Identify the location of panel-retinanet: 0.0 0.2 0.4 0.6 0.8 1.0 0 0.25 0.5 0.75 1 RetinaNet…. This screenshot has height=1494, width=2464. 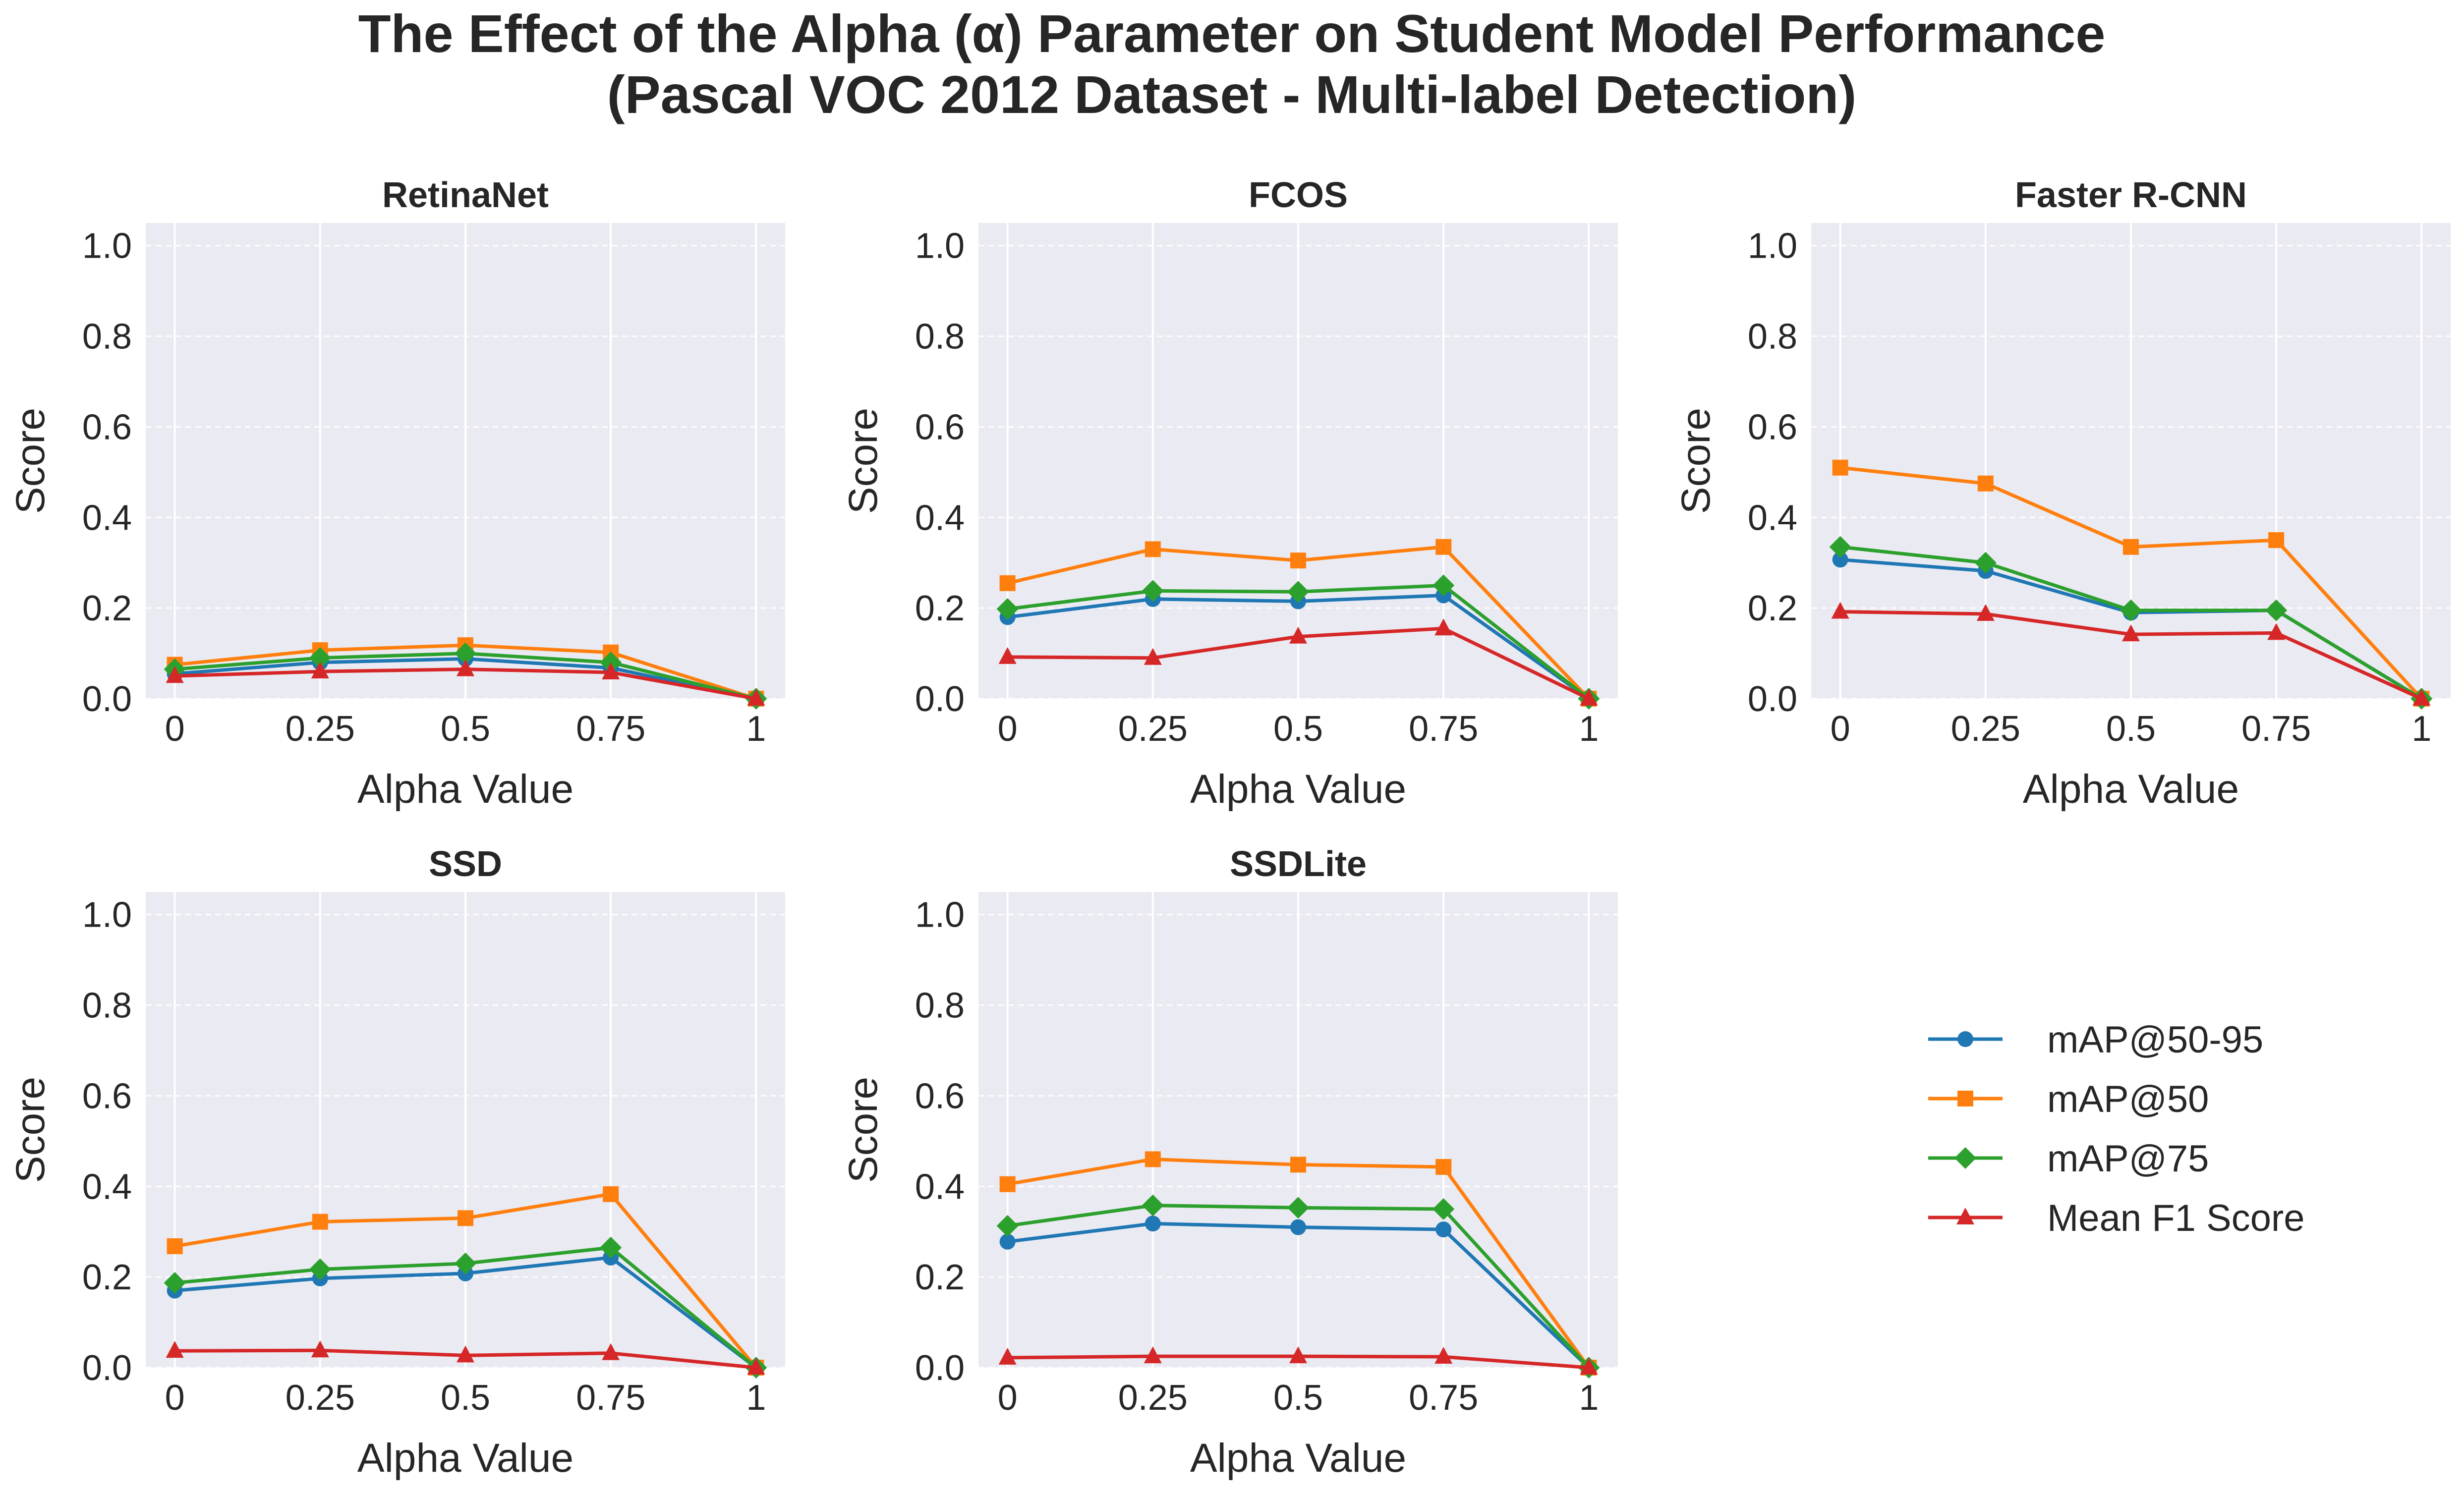
(396, 493).